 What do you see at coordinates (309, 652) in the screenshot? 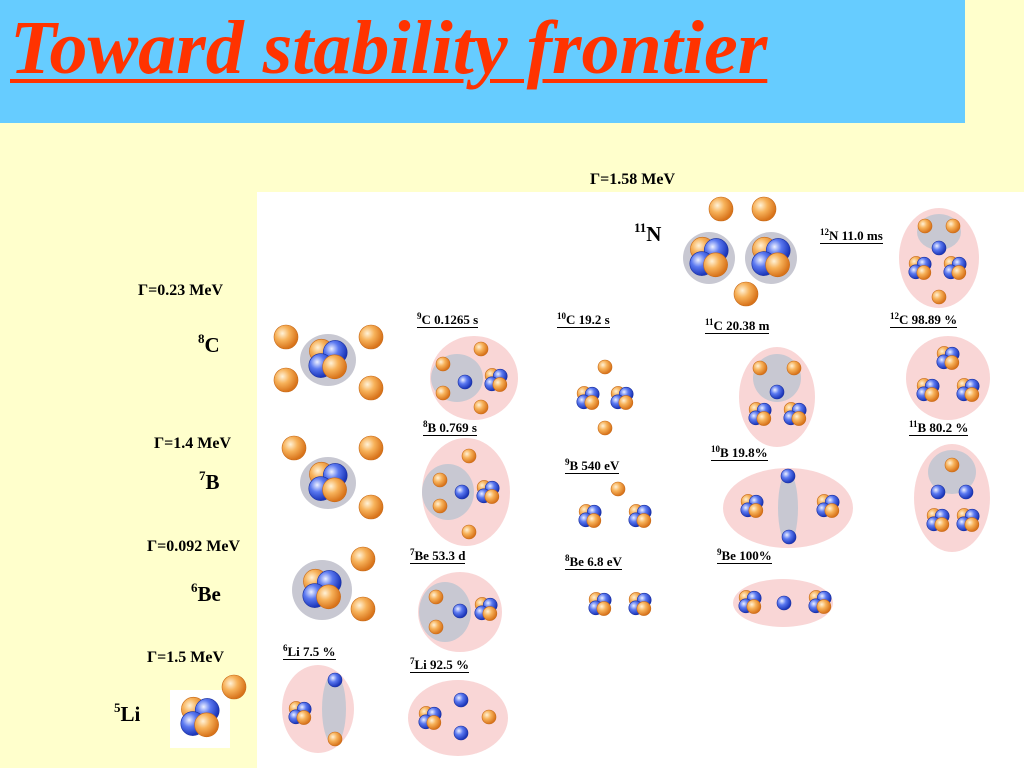
I see `state-label-6Li: 6Li 7.5 %` at bounding box center [309, 652].